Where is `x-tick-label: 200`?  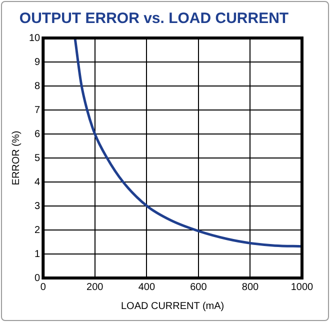
x-tick-label: 200 is located at coordinates (95, 287).